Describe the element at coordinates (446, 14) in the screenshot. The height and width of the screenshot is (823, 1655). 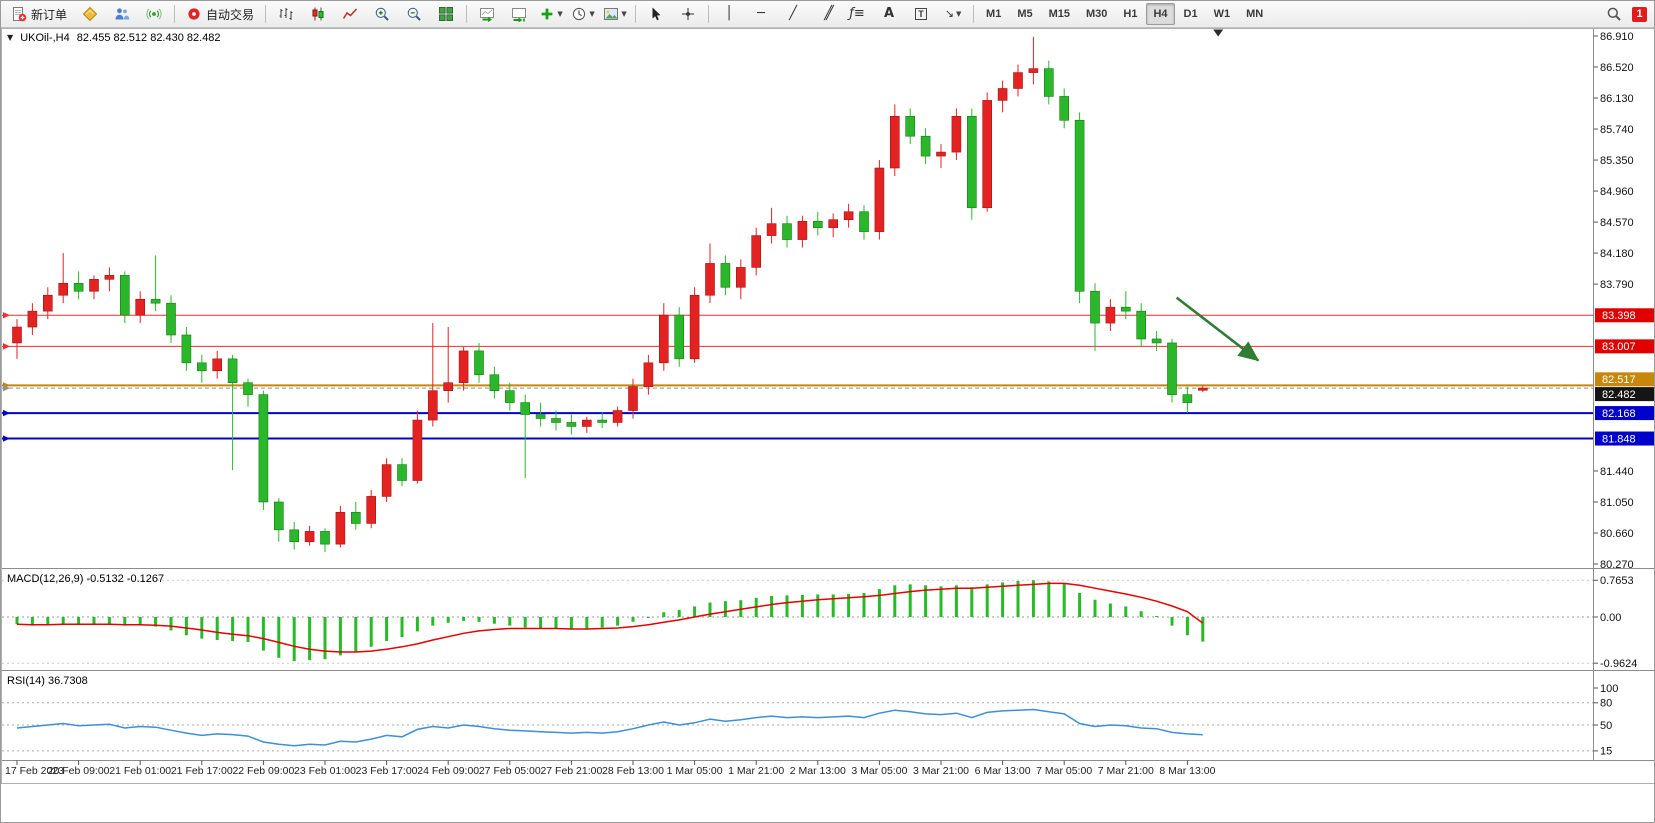
I see `tile-windows-button` at that location.